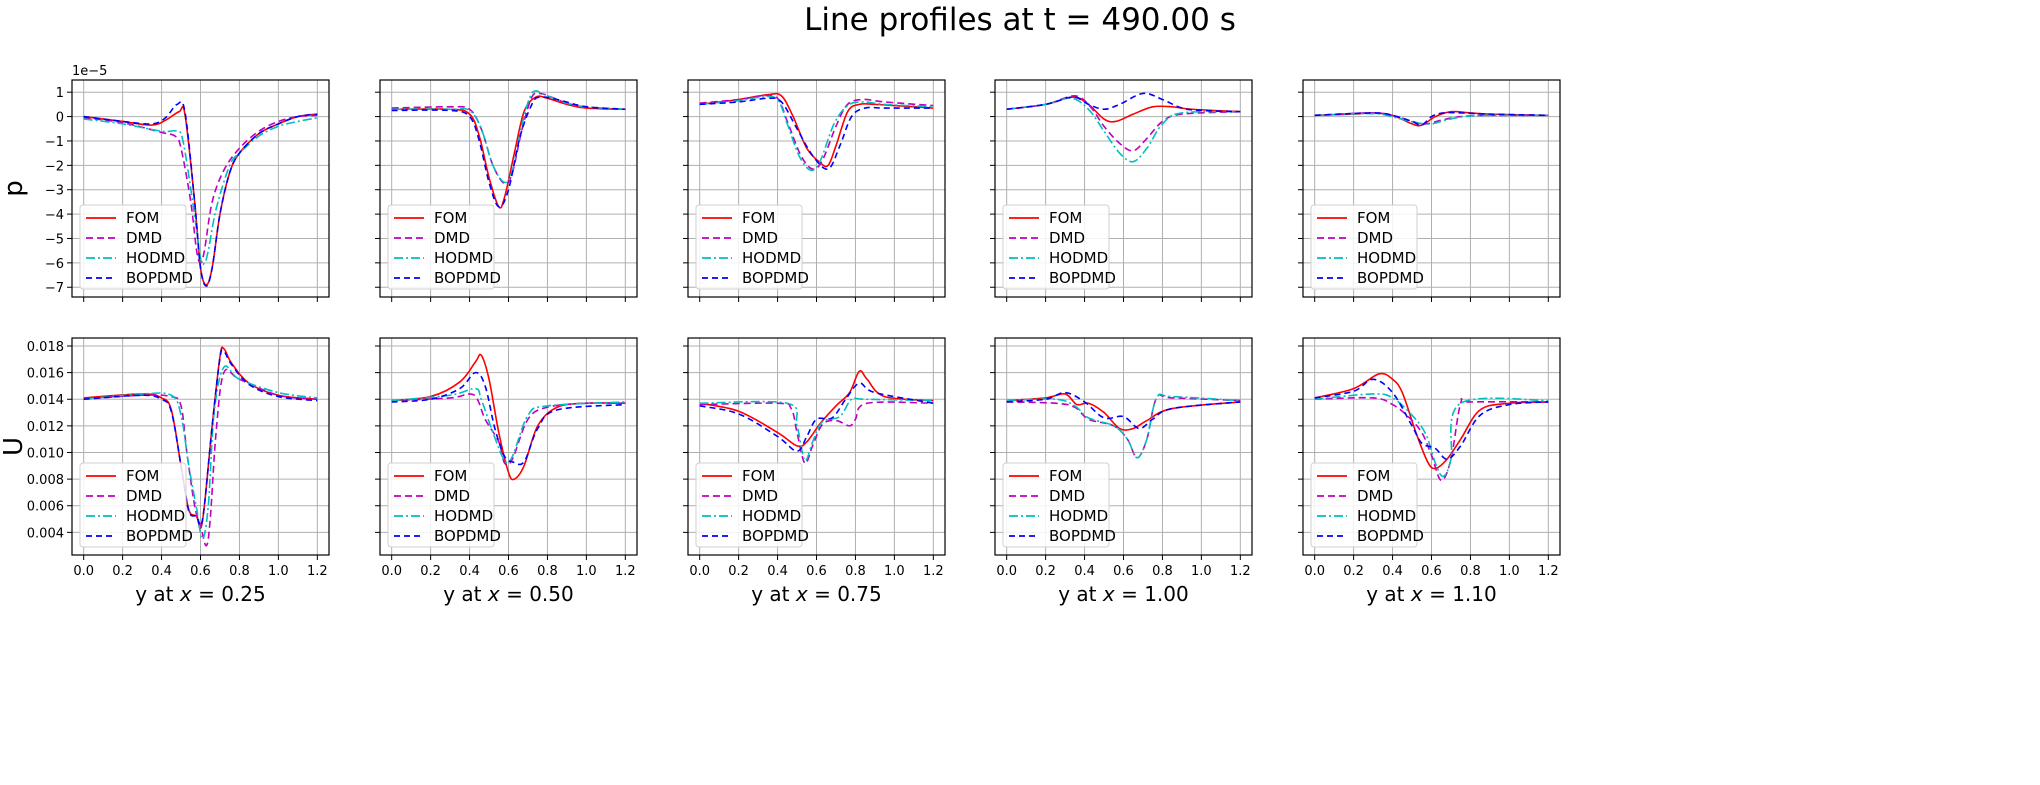  I want to click on subplot-p-2: FOM DMD HODMD BOPDMD, so click(506, 190).